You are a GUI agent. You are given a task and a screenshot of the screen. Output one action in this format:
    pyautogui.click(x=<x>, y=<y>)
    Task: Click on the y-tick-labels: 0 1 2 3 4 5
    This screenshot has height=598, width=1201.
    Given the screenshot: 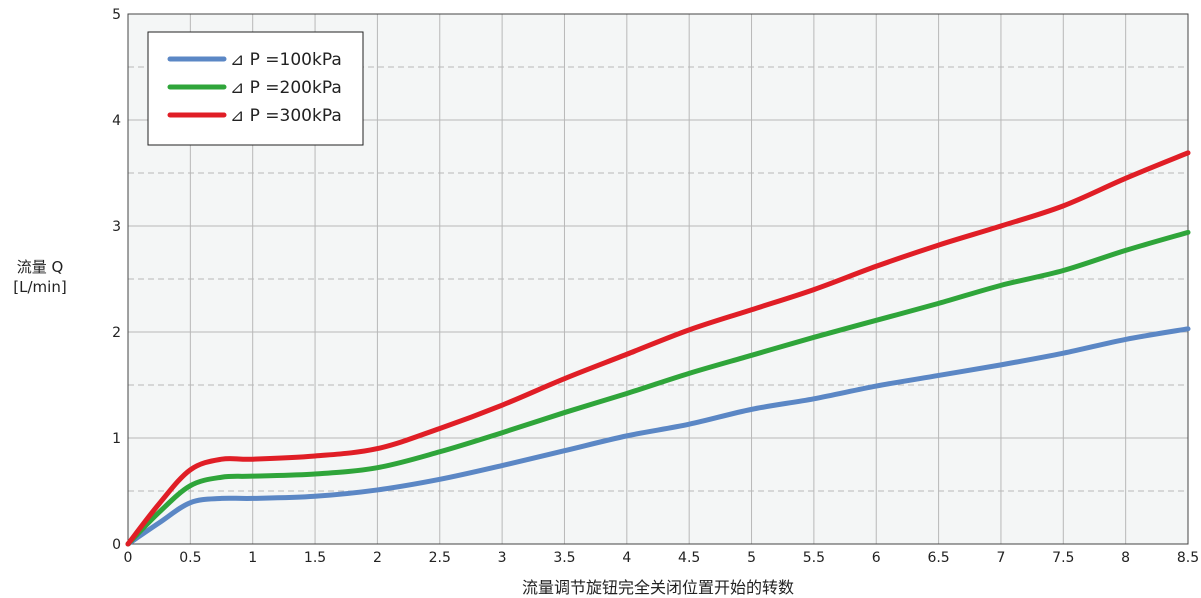 What is the action you would take?
    pyautogui.click(x=116, y=280)
    